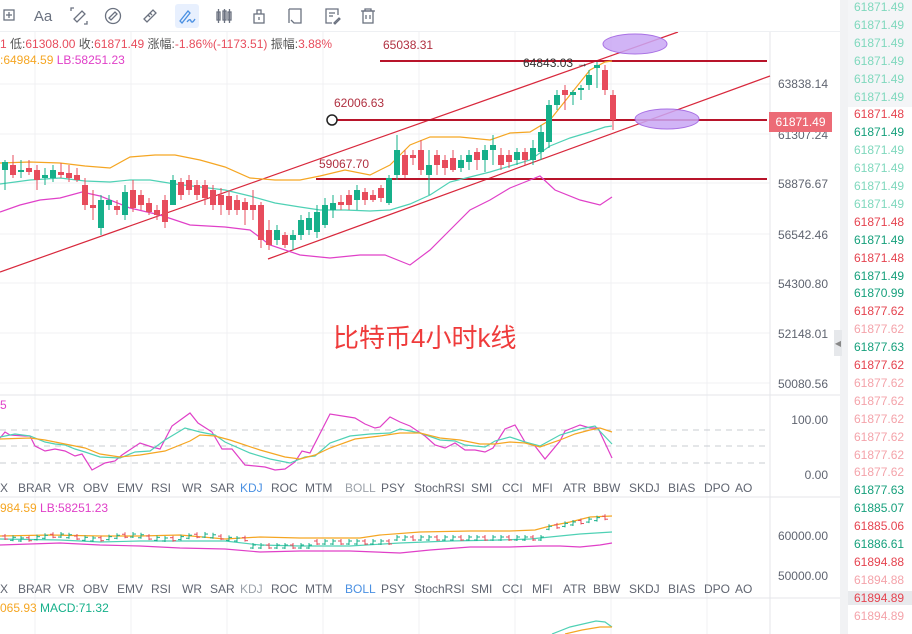  What do you see at coordinates (79, 16) in the screenshot?
I see `ruler-measure-icon` at bounding box center [79, 16].